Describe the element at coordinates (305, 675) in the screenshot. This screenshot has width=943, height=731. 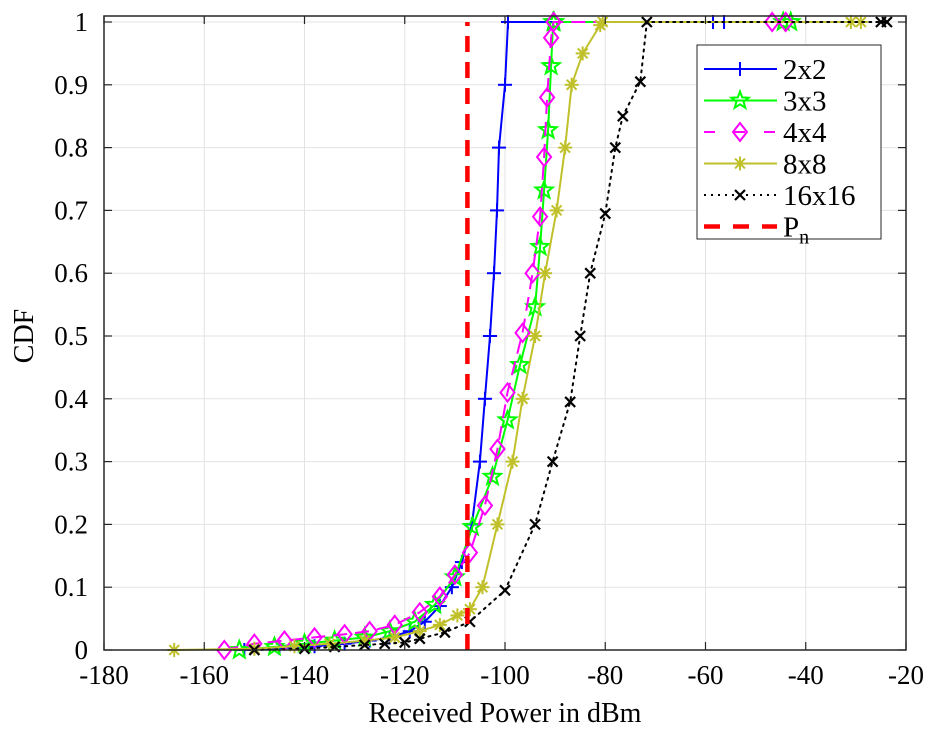
I see `x-tick-label: -140` at that location.